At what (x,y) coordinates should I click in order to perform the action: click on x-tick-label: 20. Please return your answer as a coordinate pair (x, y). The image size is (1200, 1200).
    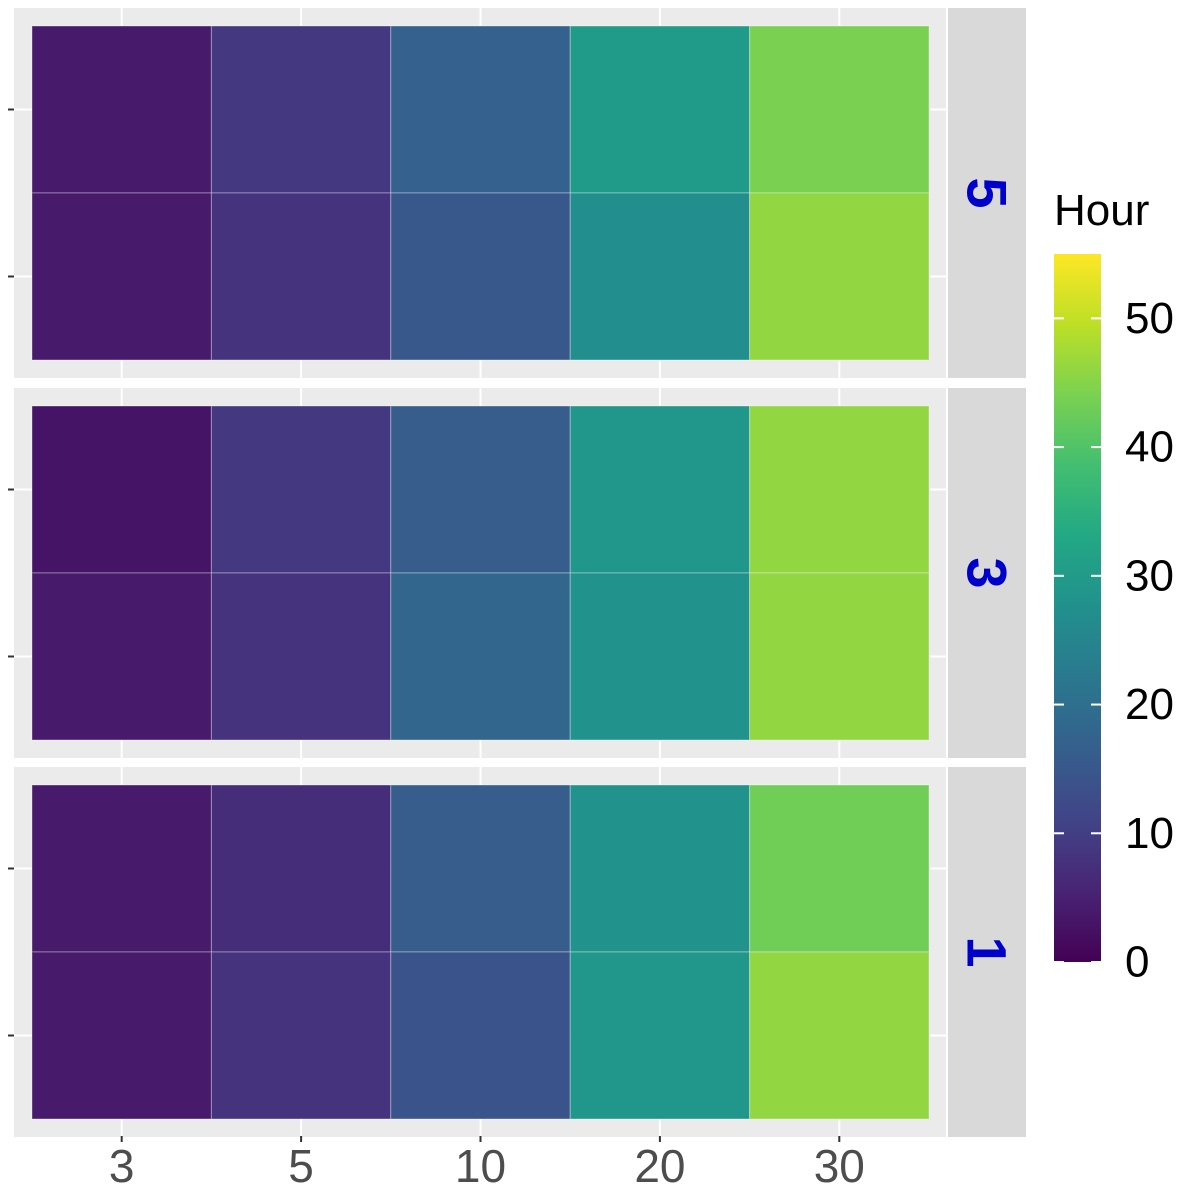
    Looking at the image, I should click on (659, 1166).